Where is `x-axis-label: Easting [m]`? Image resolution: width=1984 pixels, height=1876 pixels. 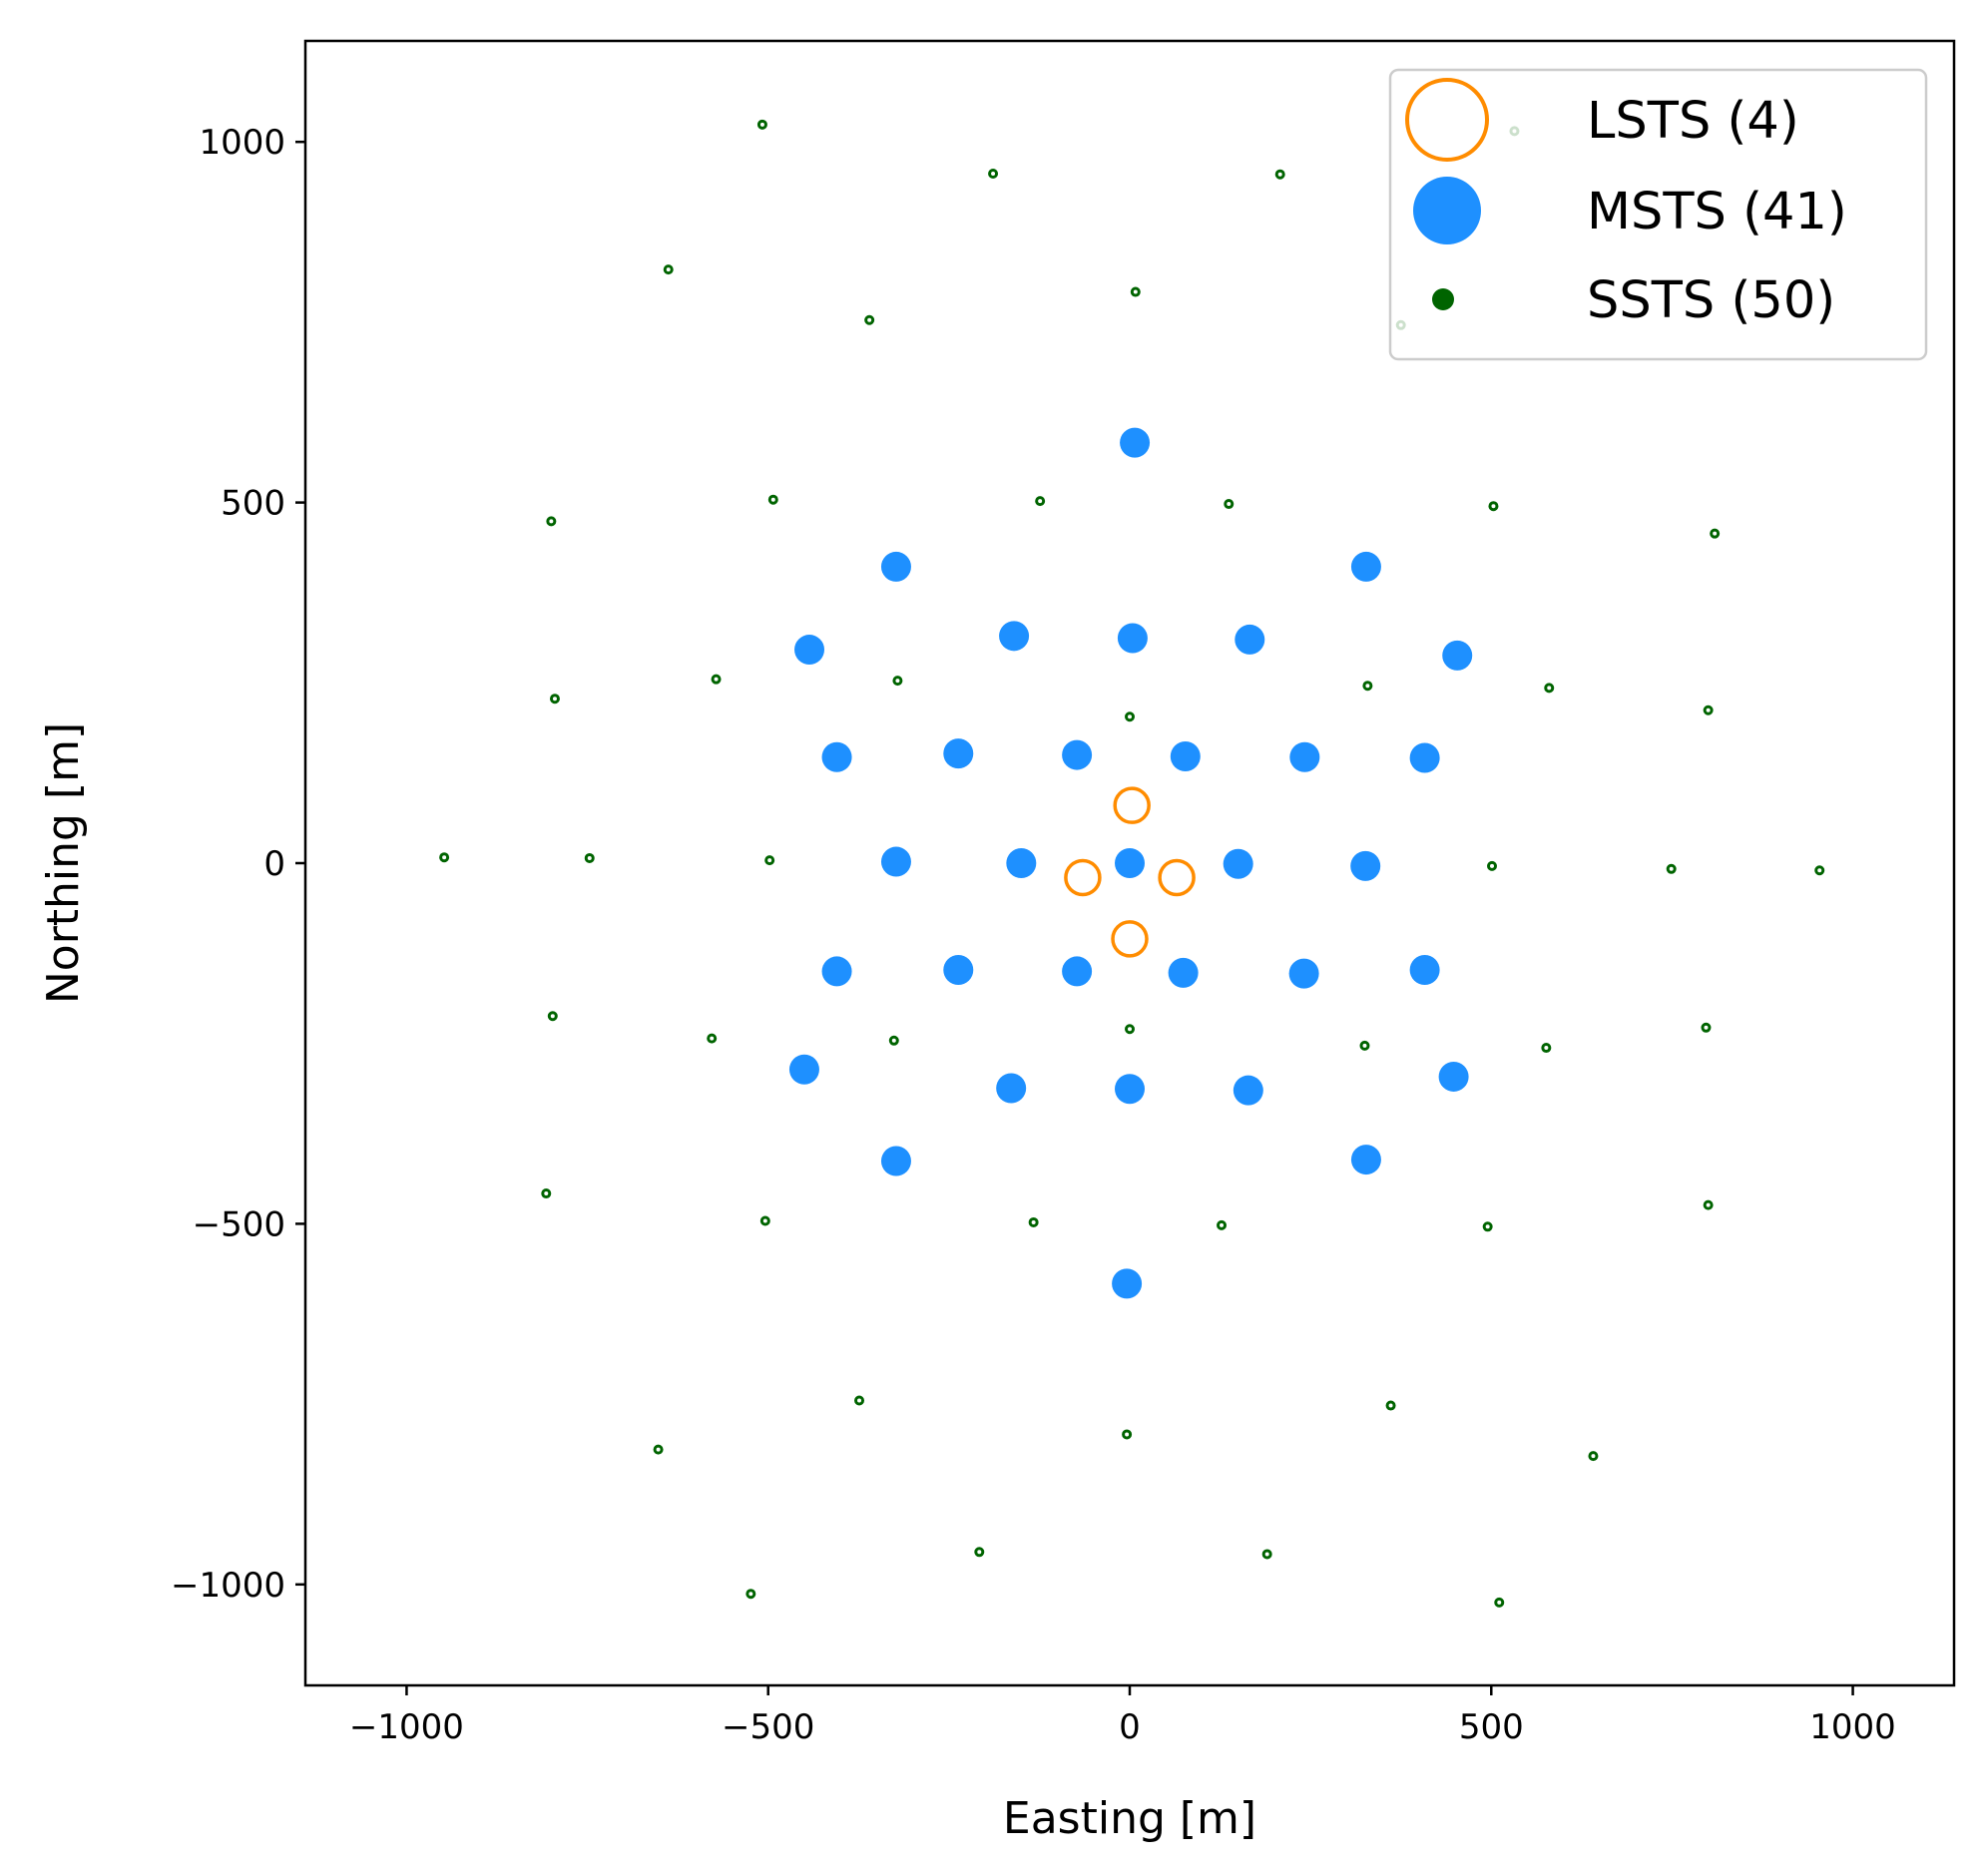
x-axis-label: Easting [m] is located at coordinates (1129, 1818).